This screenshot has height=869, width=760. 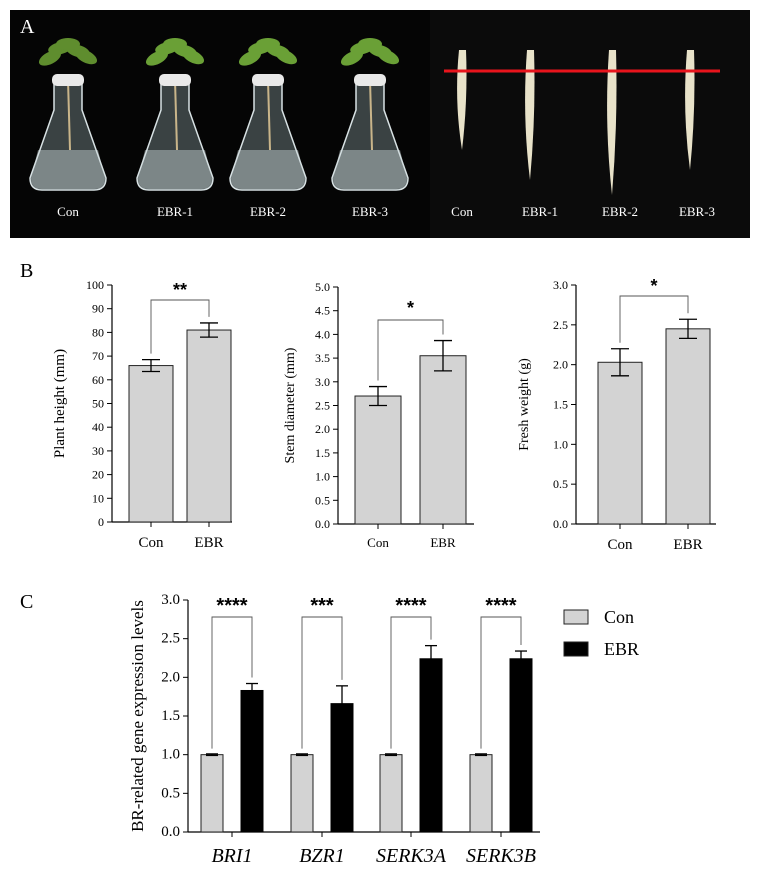 What do you see at coordinates (101, 522) in the screenshot?
I see `y-tick-label: 0` at bounding box center [101, 522].